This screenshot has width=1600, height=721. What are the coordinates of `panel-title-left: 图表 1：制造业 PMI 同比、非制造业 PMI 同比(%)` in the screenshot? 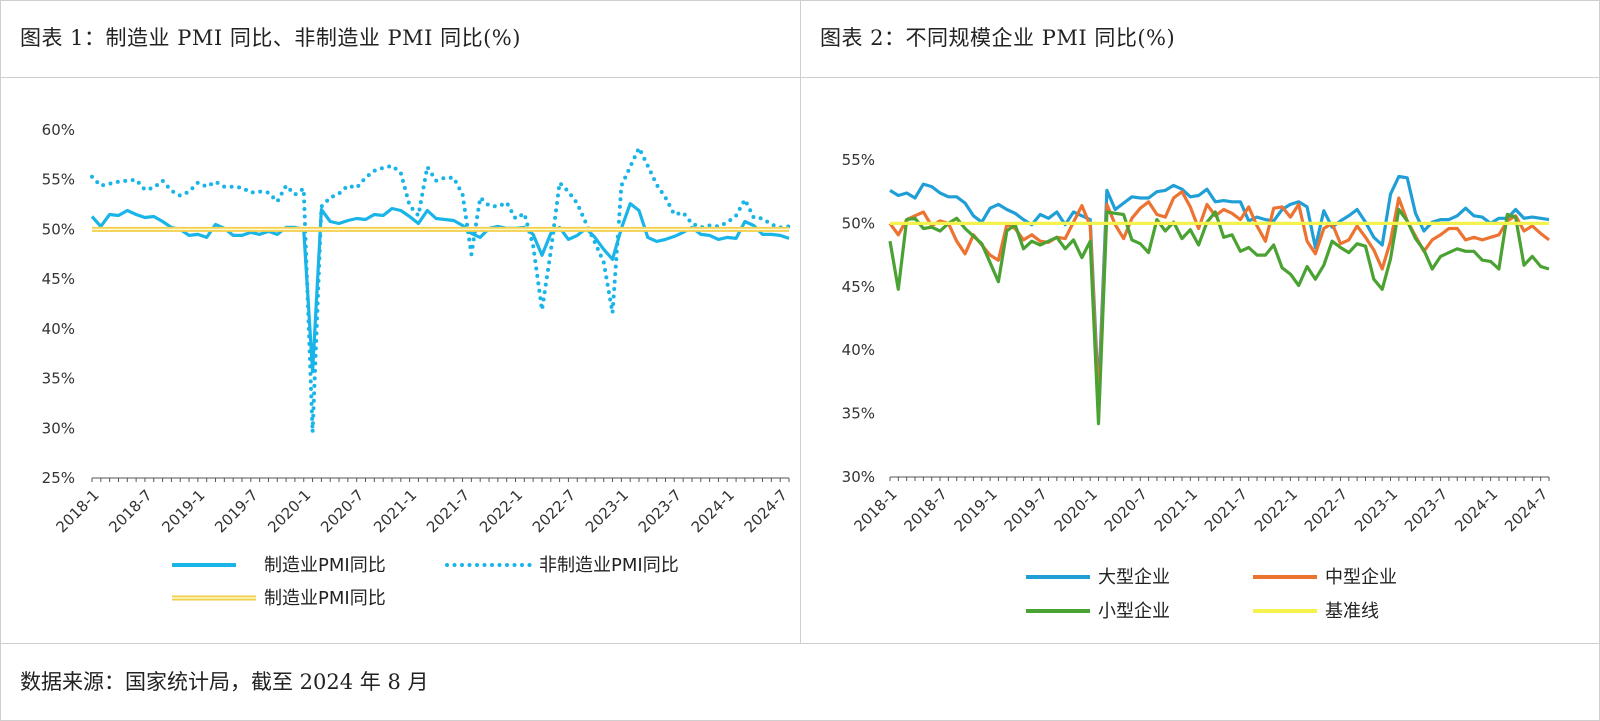 It's located at (270, 38).